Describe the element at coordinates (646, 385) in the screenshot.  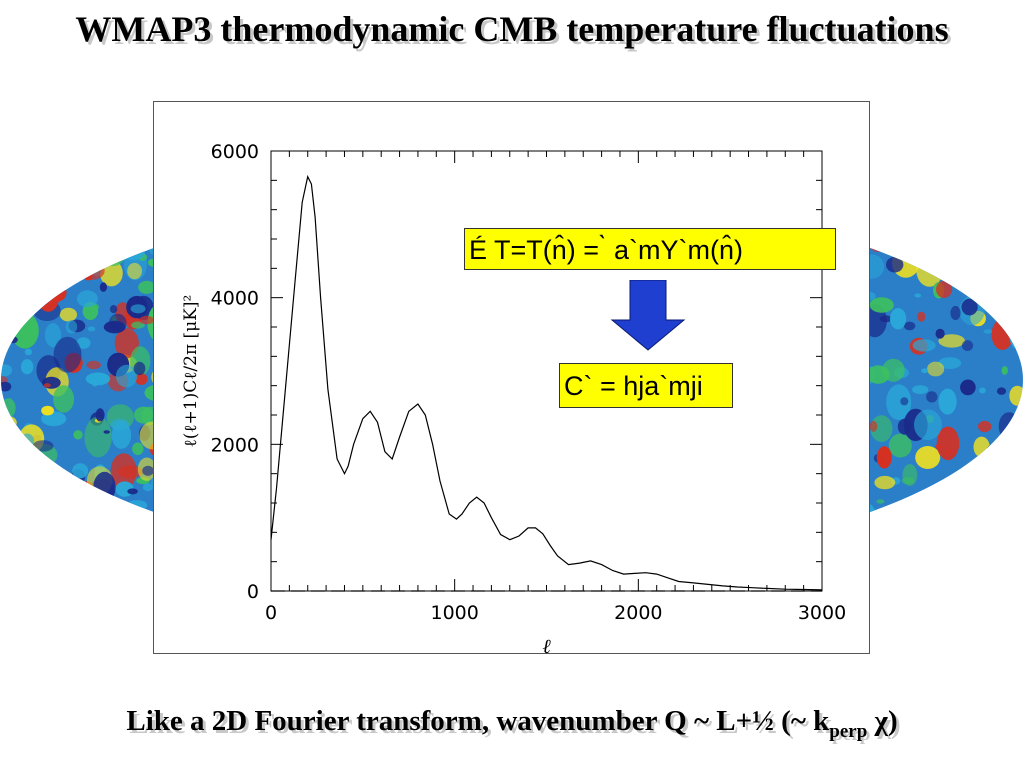
I see `formula-cl-box: C` = hja`mji` at that location.